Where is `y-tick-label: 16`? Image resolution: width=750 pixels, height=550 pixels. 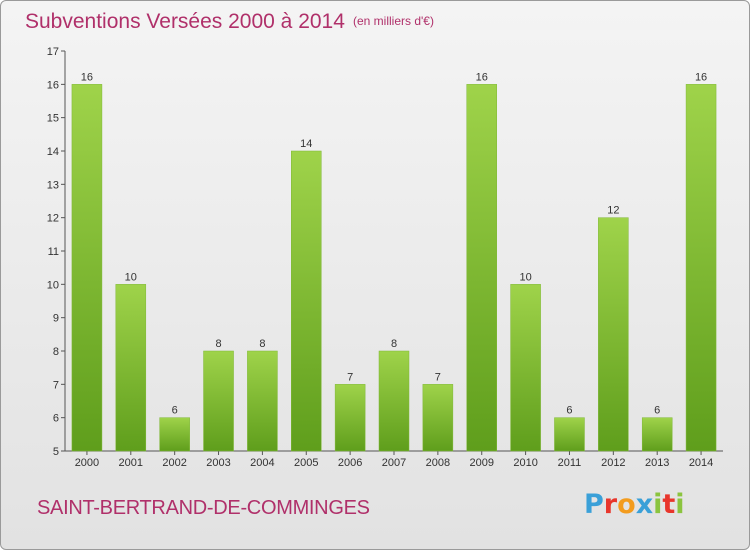
y-tick-label: 16 is located at coordinates (53, 85).